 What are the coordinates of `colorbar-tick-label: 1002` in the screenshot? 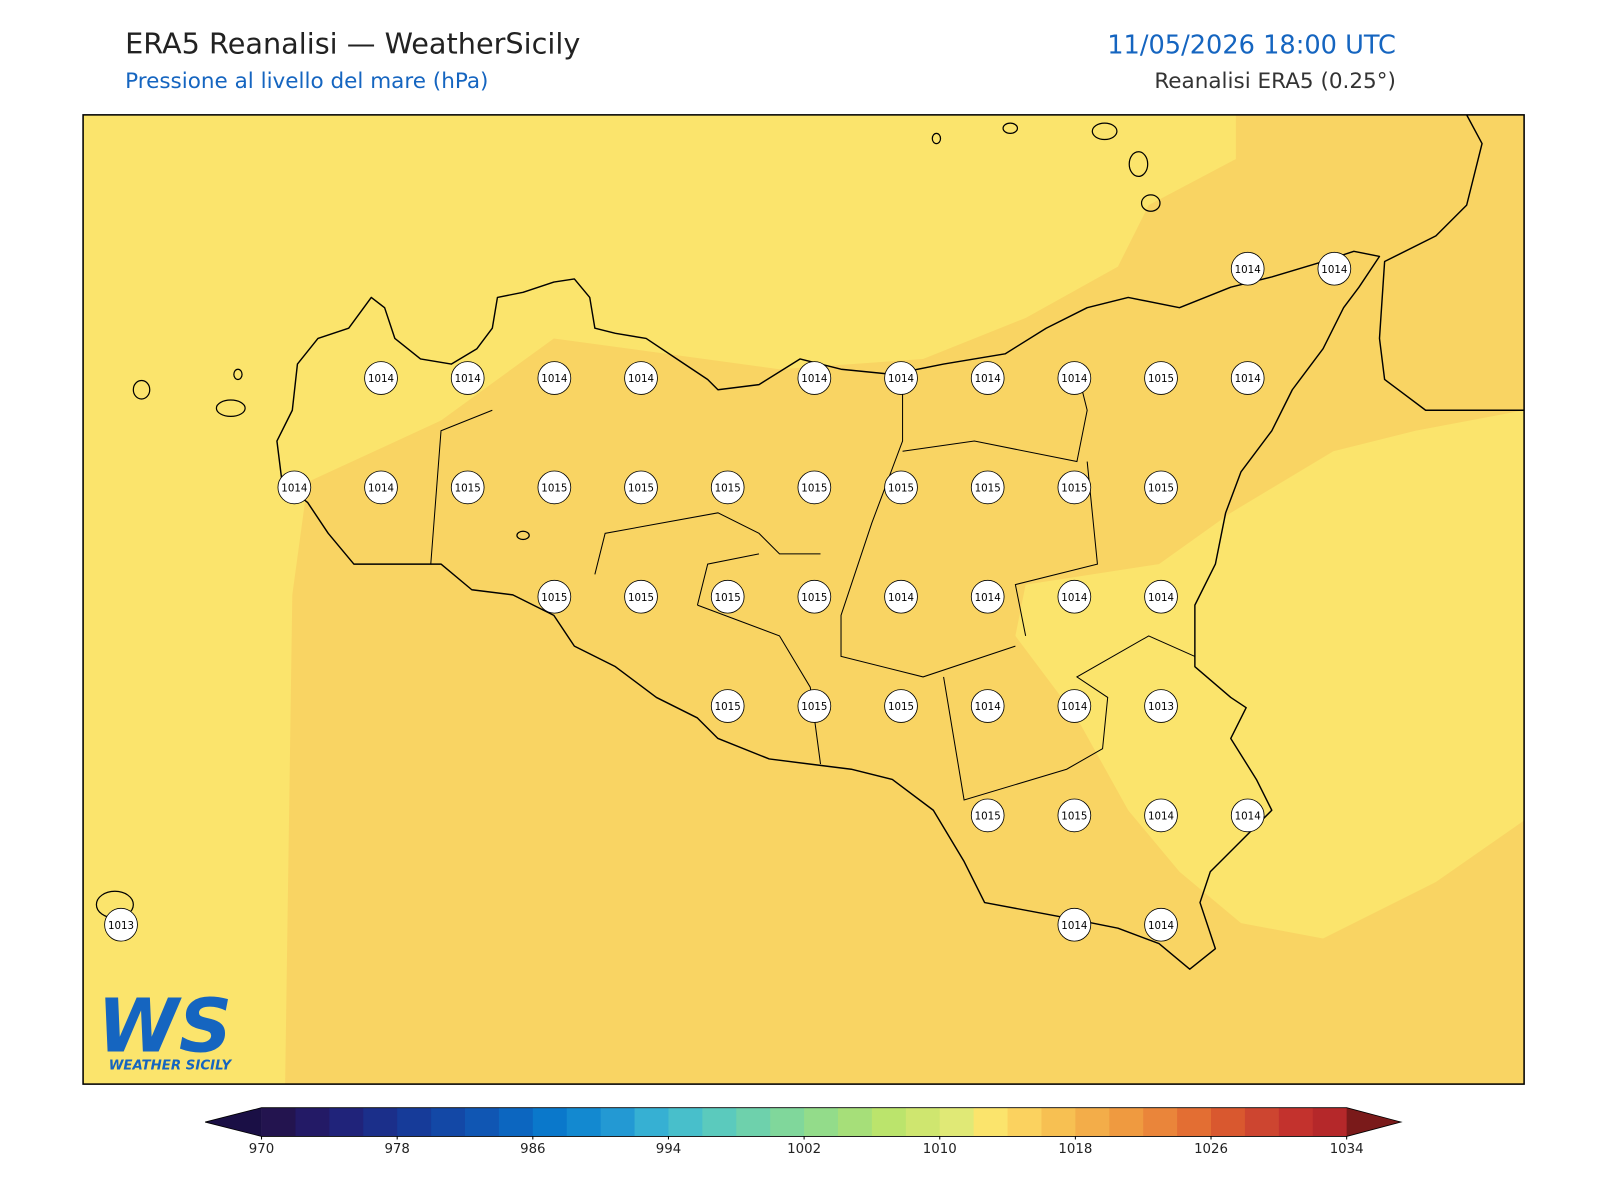 It's located at (804, 1149).